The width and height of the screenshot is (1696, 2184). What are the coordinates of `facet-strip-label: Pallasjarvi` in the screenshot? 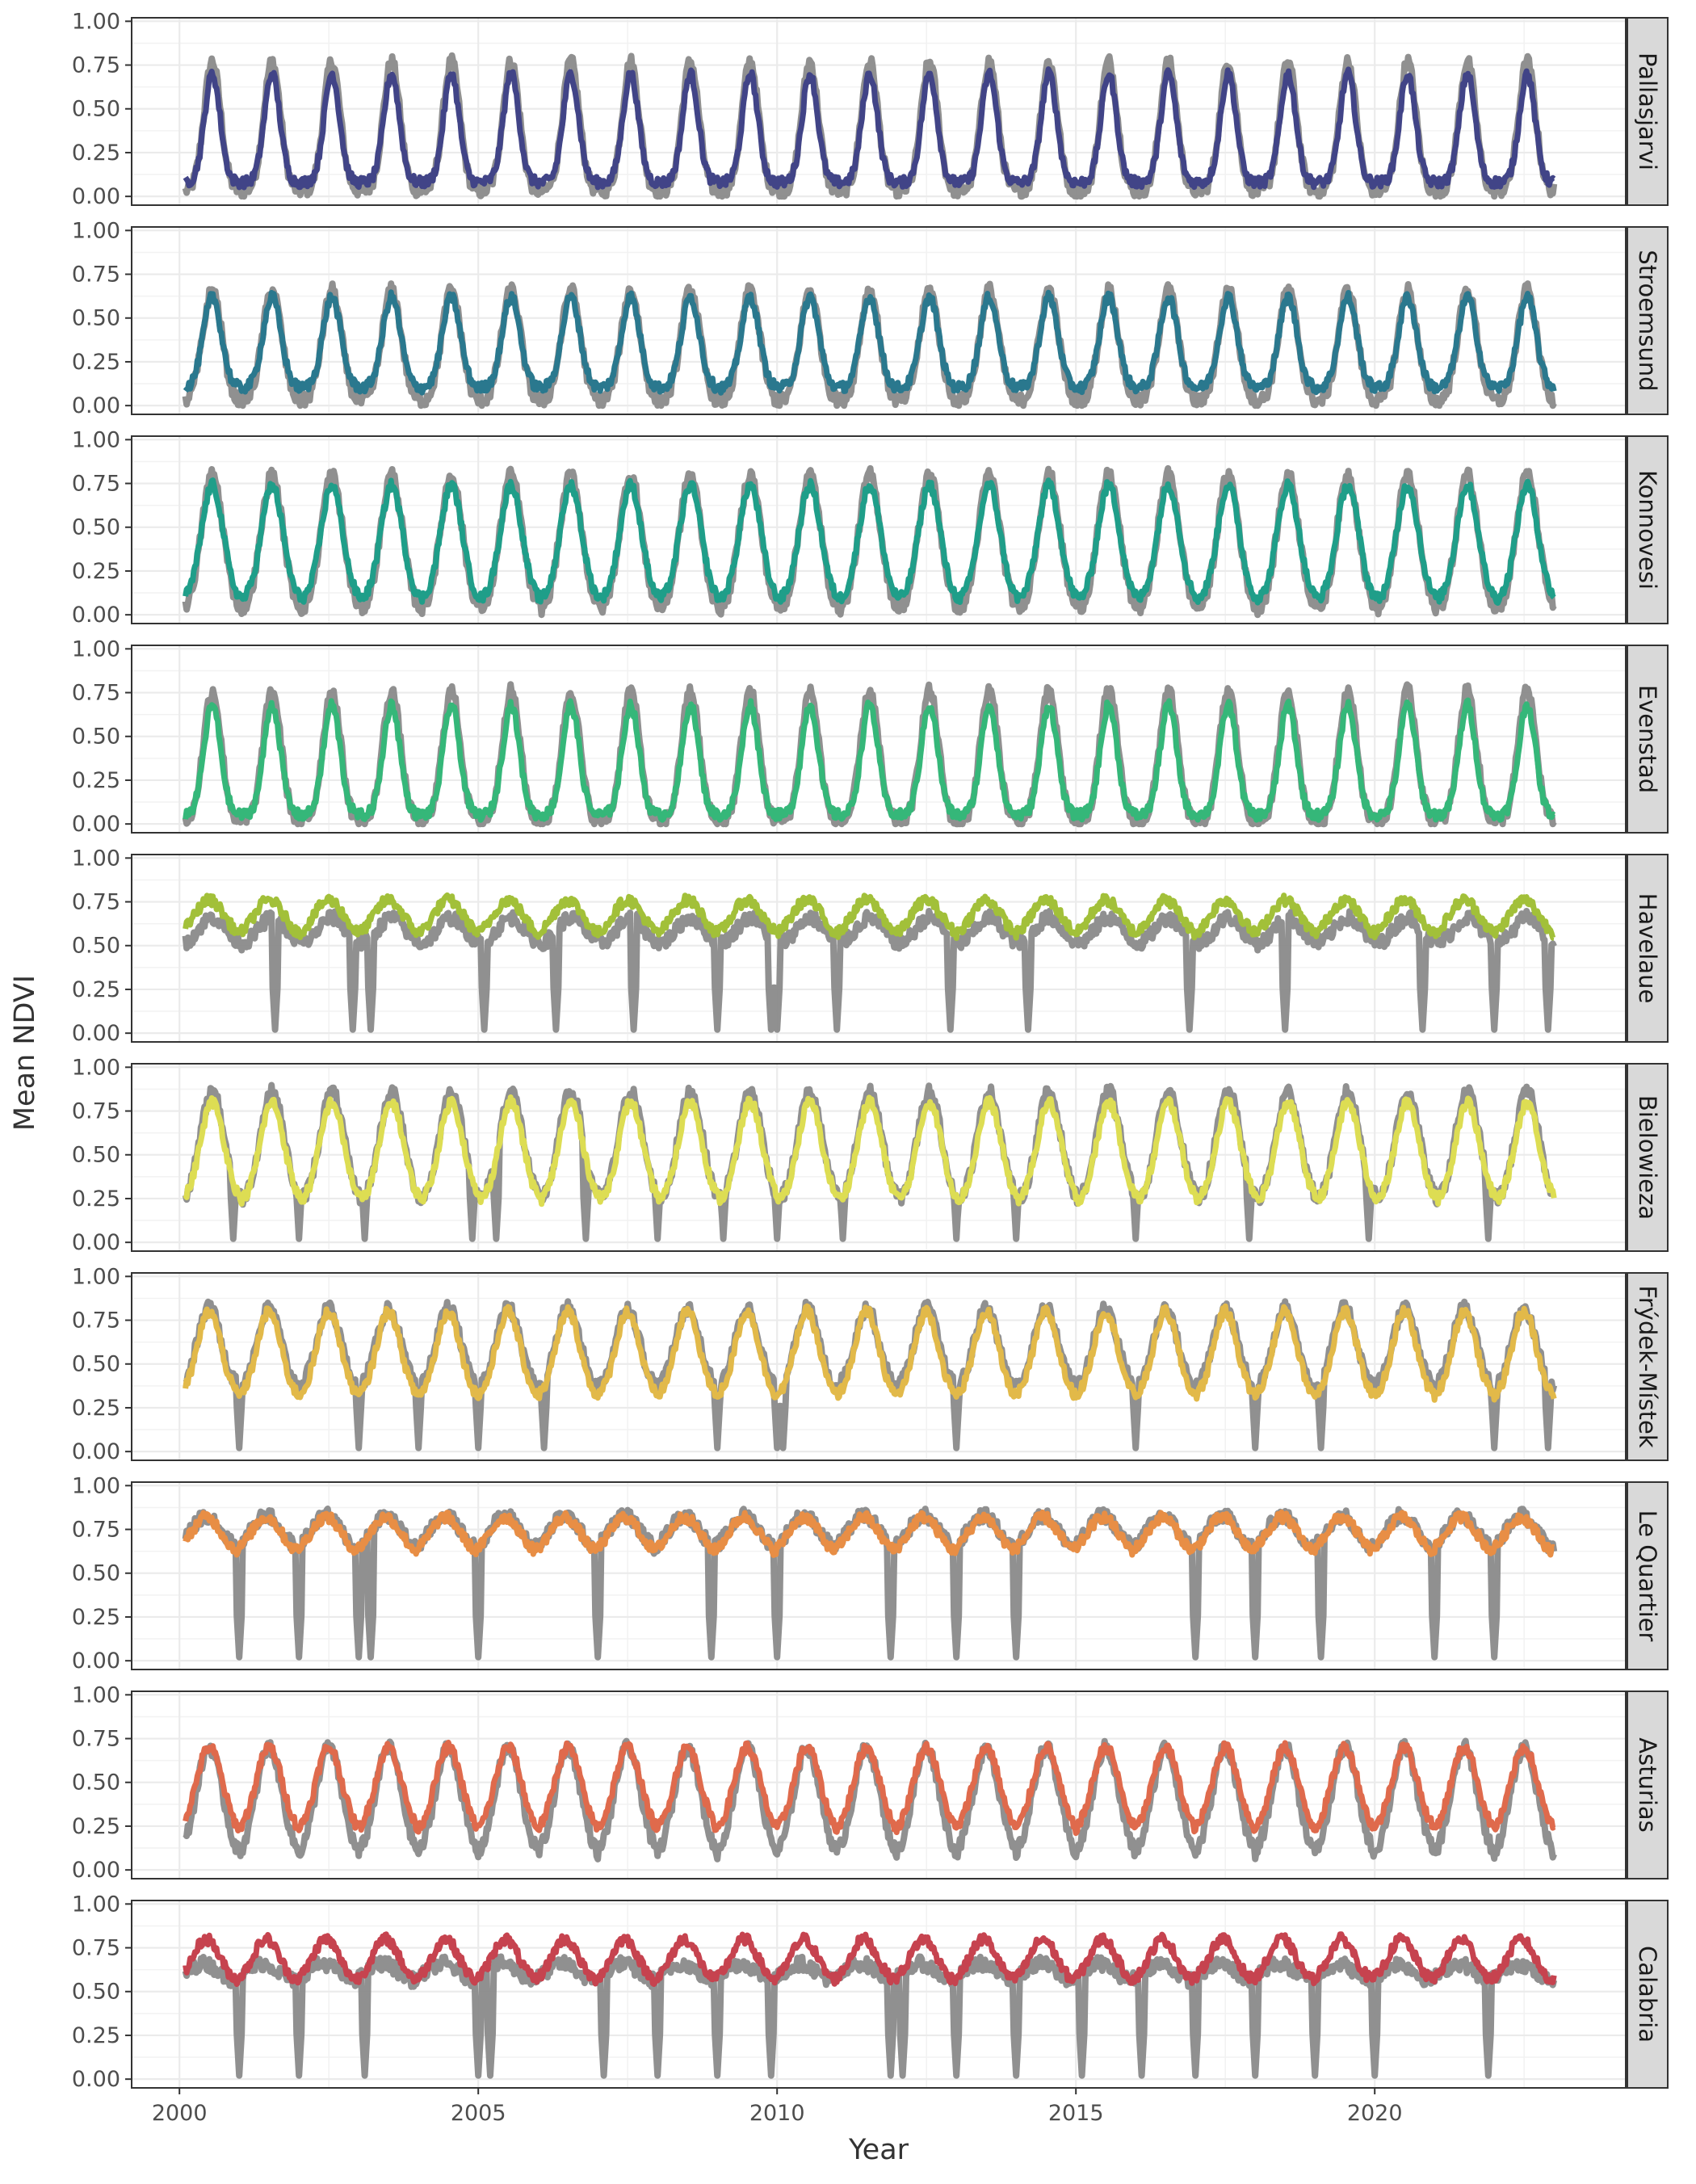 It's located at (1647, 111).